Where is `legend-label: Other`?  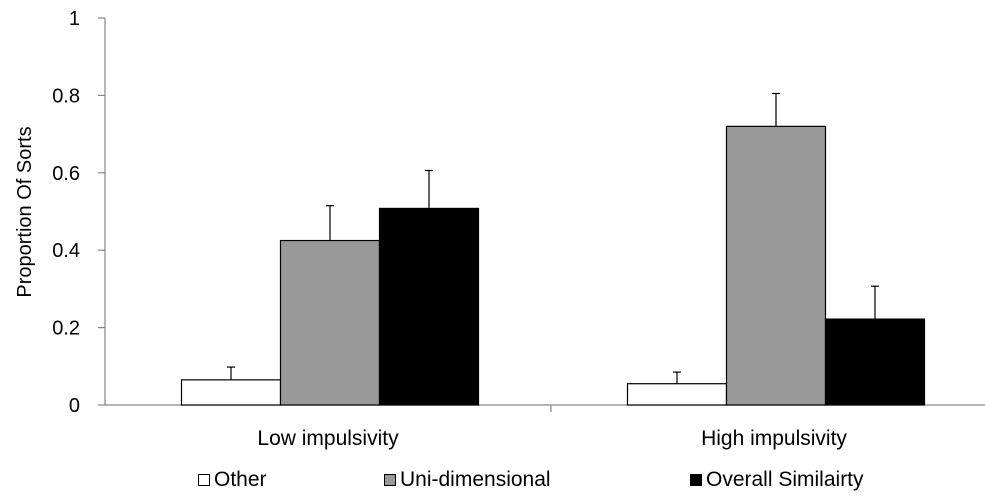 legend-label: Other is located at coordinates (240, 479).